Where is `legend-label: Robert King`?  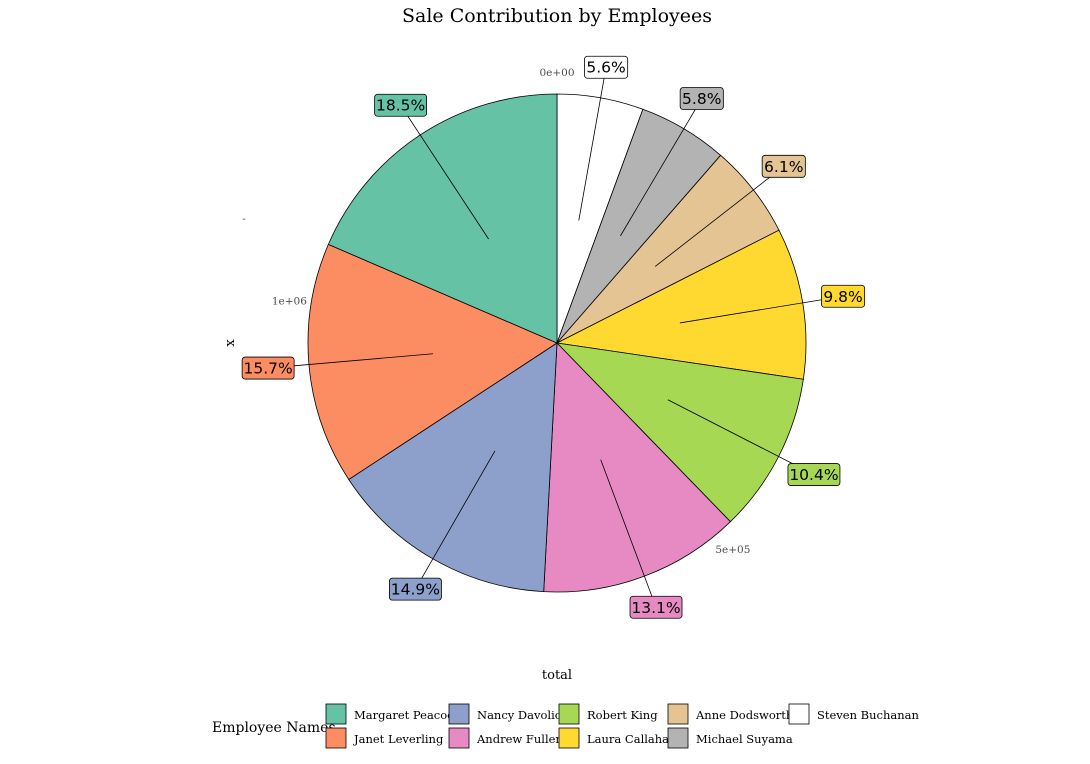
legend-label: Robert King is located at coordinates (622, 715).